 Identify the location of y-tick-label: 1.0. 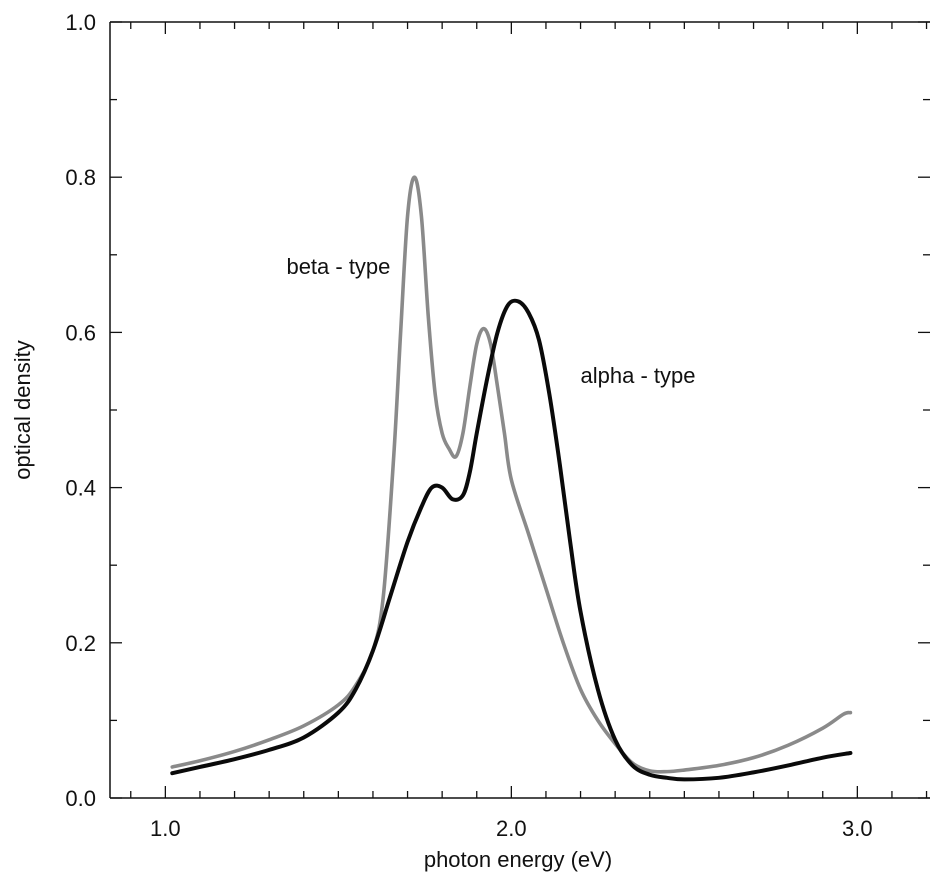
(80, 22).